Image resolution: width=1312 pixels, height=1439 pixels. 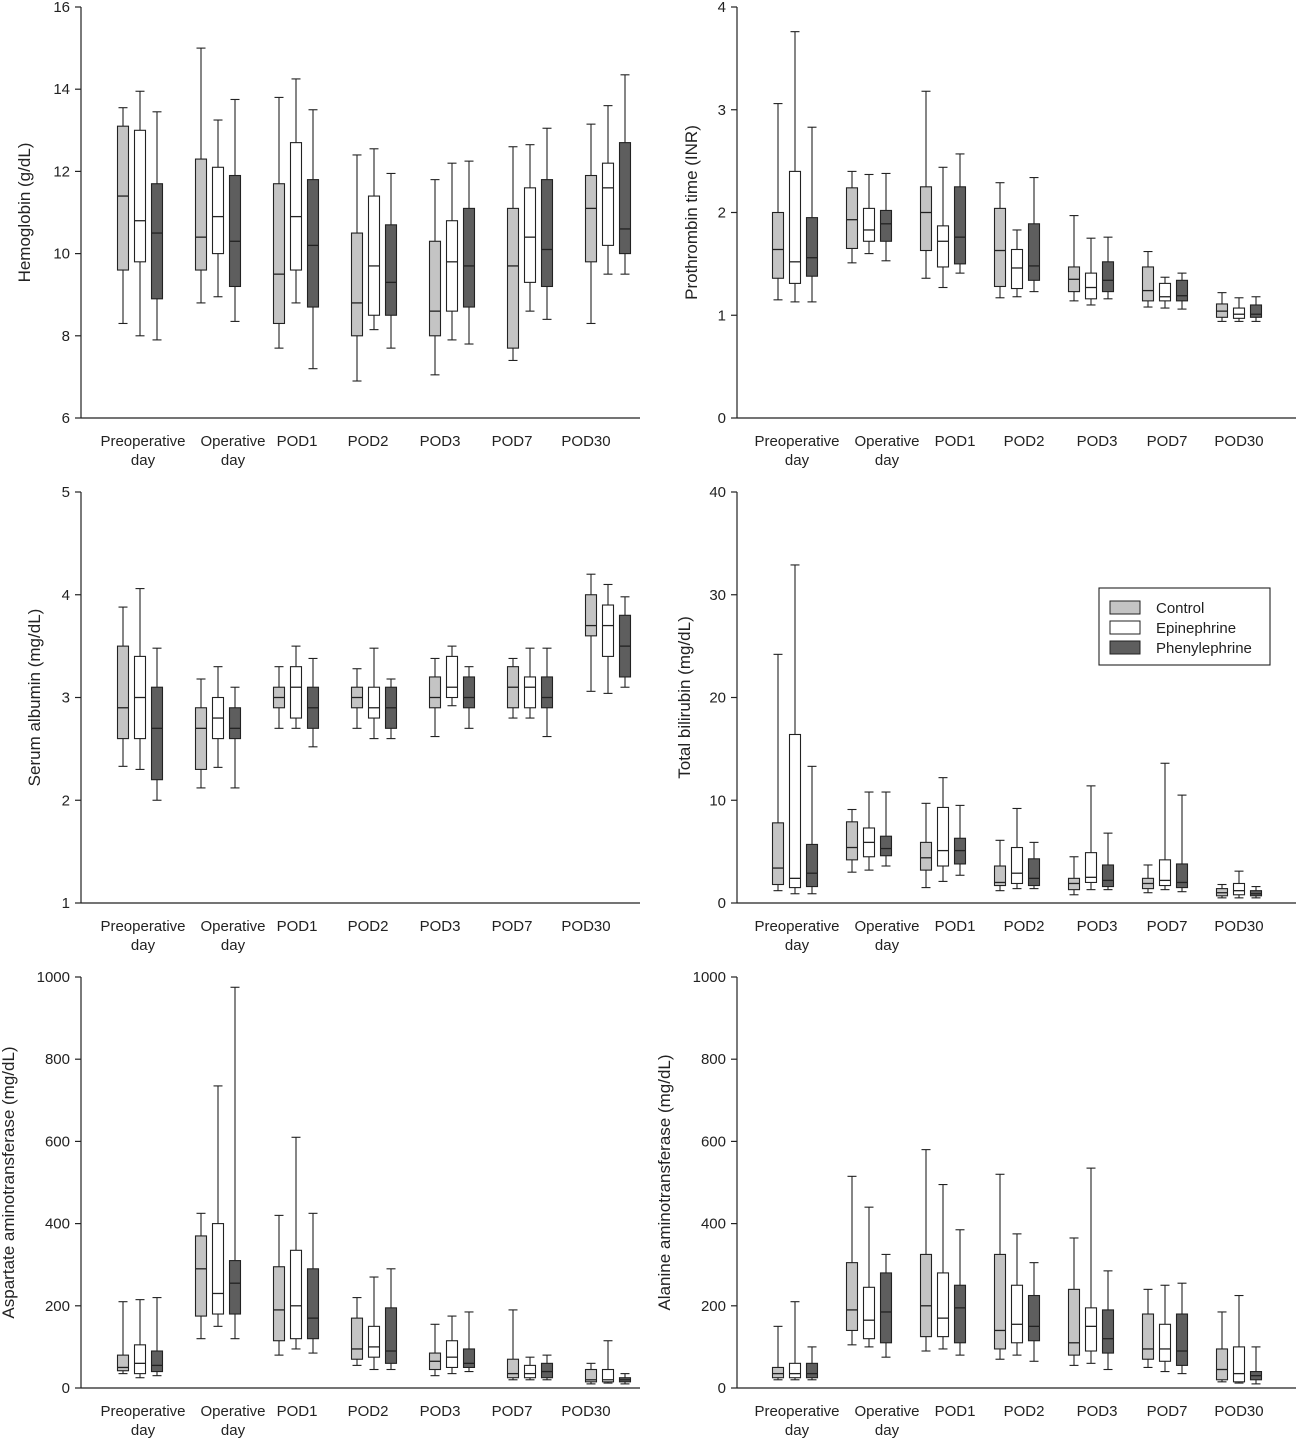 What do you see at coordinates (955, 926) in the screenshot?
I see `x-tick-label: POD1` at bounding box center [955, 926].